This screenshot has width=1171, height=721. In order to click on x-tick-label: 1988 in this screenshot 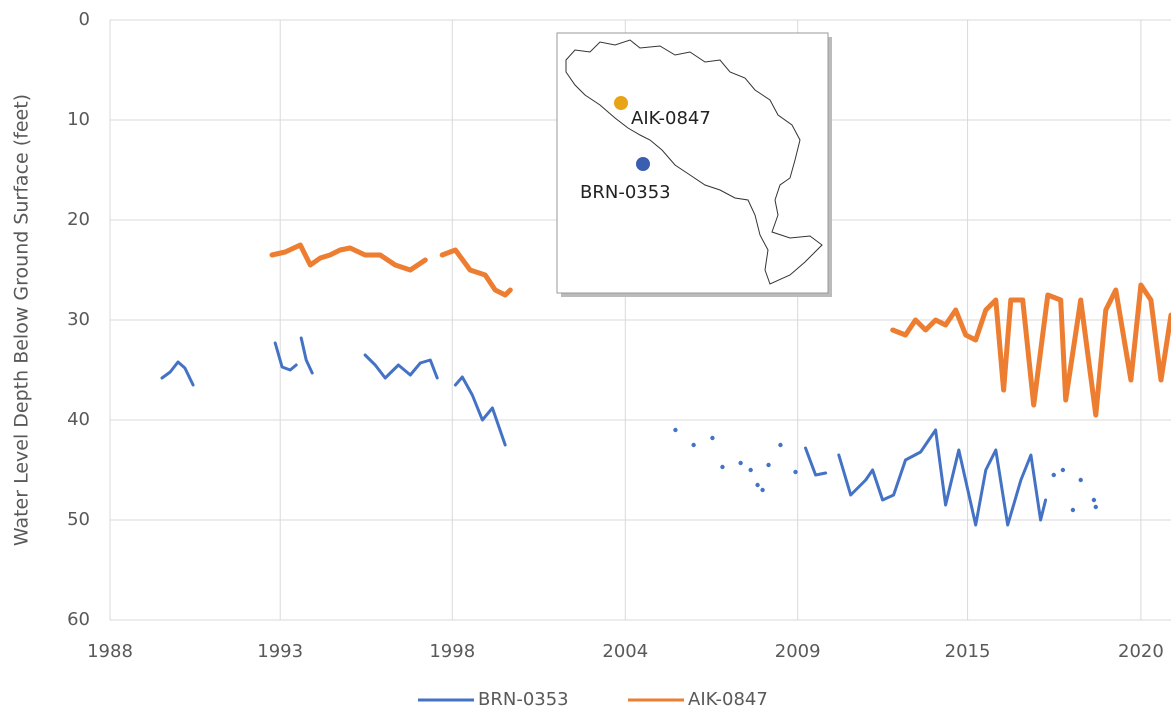, I will do `click(110, 651)`.